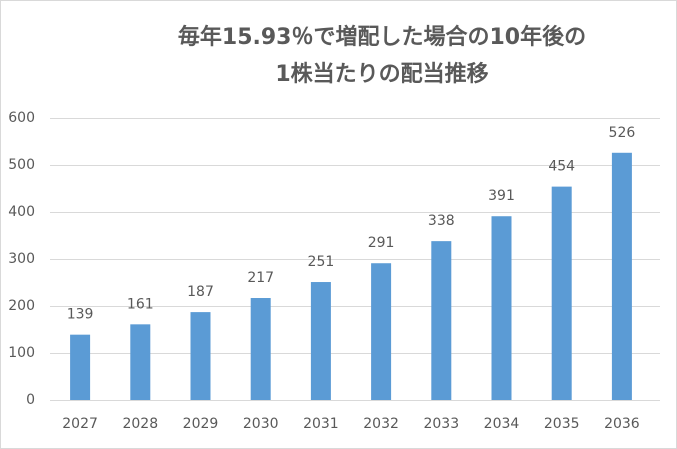 The height and width of the screenshot is (449, 677). What do you see at coordinates (562, 424) in the screenshot?
I see `x-tick-label: 2035` at bounding box center [562, 424].